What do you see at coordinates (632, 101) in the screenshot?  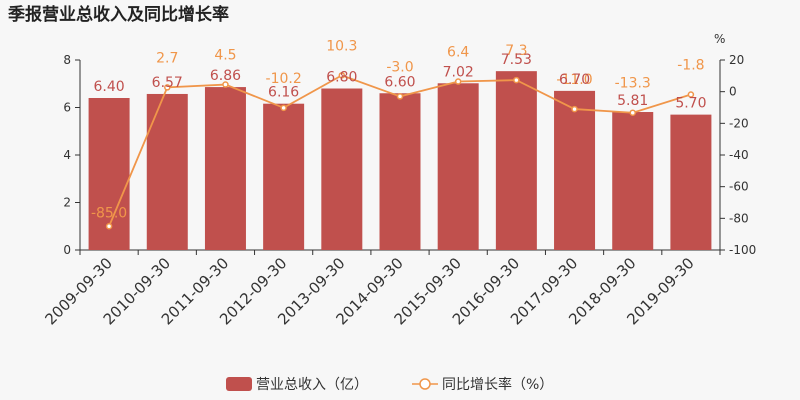 I see `revenue-data-label: 5.81` at bounding box center [632, 101].